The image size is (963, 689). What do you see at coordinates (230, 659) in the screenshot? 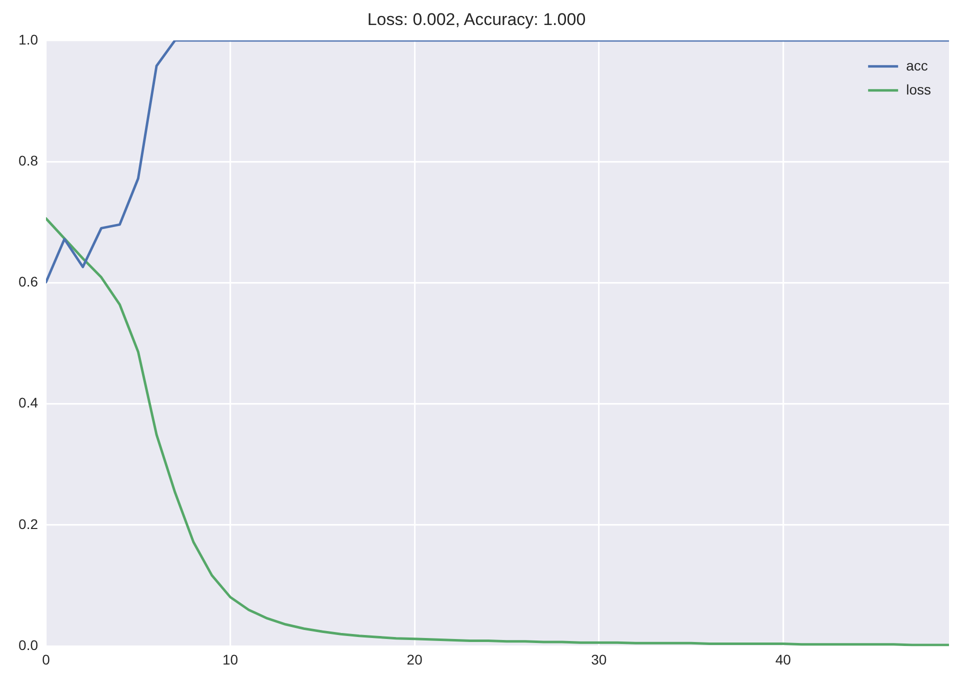
I see `x-tick-label: 10` at bounding box center [230, 659].